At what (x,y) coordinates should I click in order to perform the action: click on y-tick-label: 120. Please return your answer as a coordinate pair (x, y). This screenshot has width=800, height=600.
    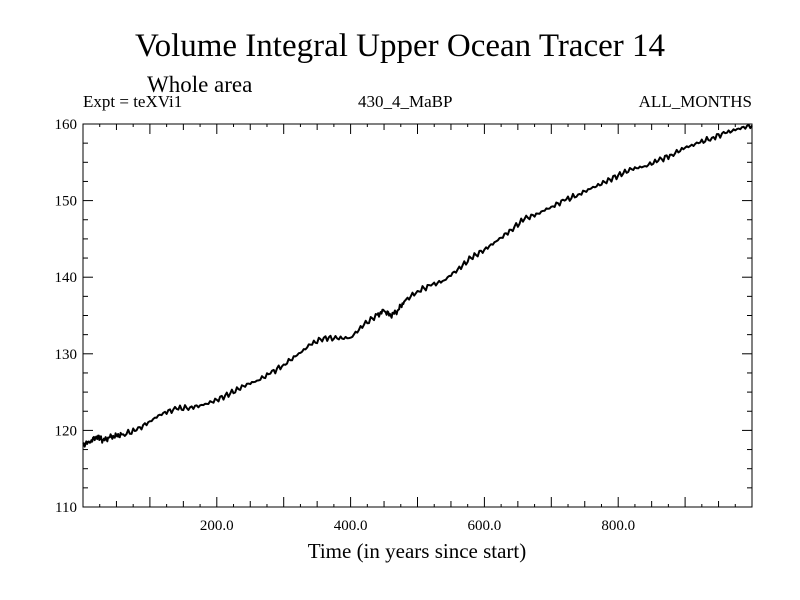
    Looking at the image, I should click on (66, 431).